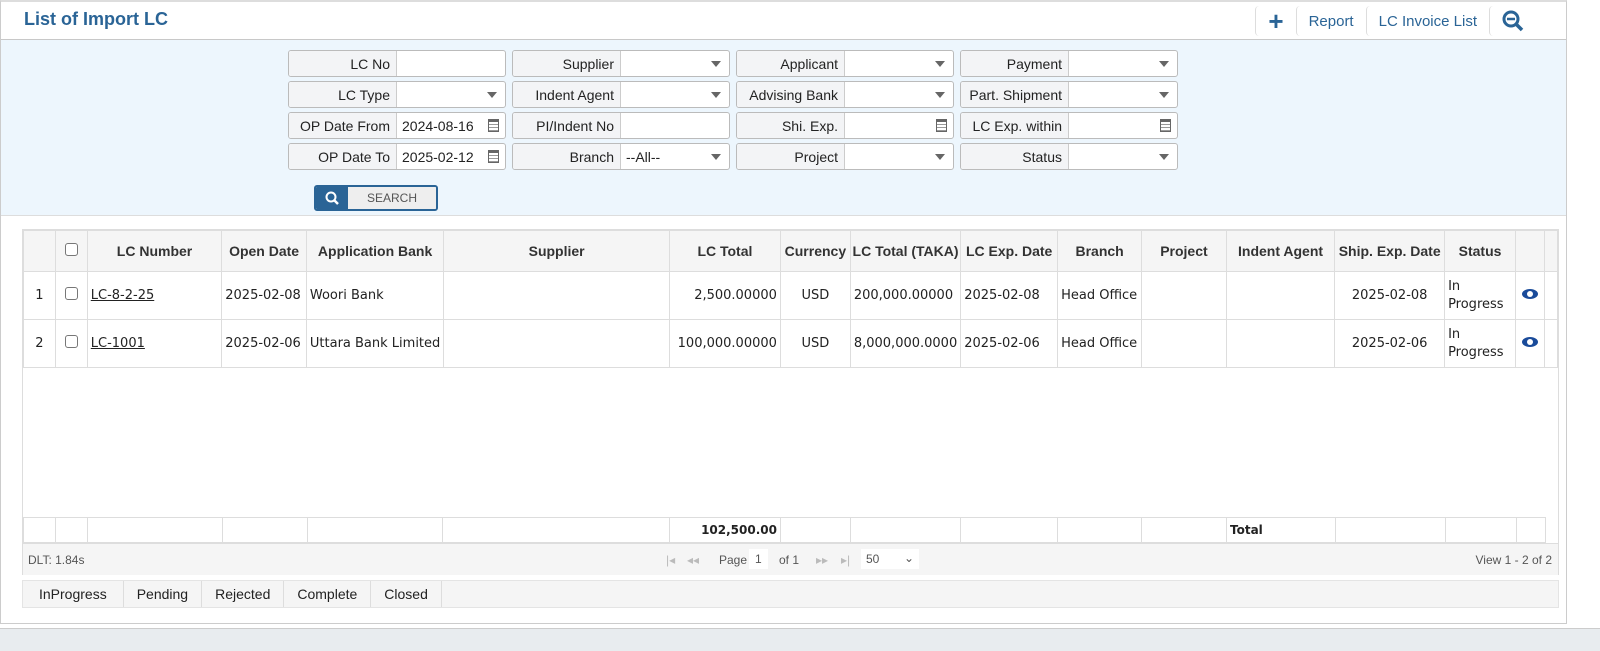 Image resolution: width=1600 pixels, height=651 pixels. What do you see at coordinates (122, 295) in the screenshot?
I see `lc-number-link: LC-8-2-25` at bounding box center [122, 295].